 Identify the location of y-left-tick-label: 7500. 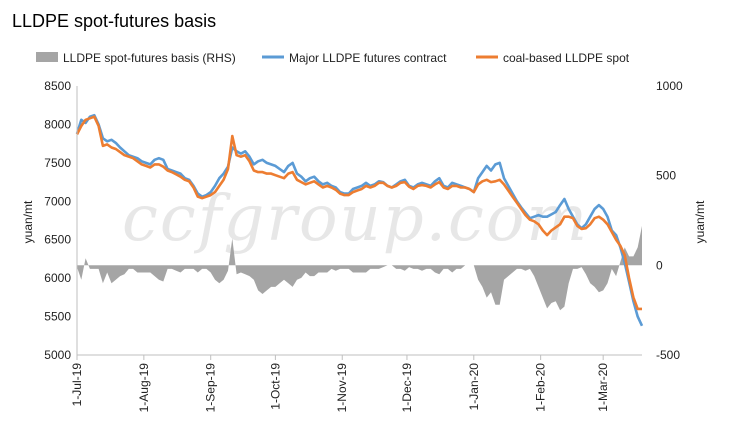
(57, 163).